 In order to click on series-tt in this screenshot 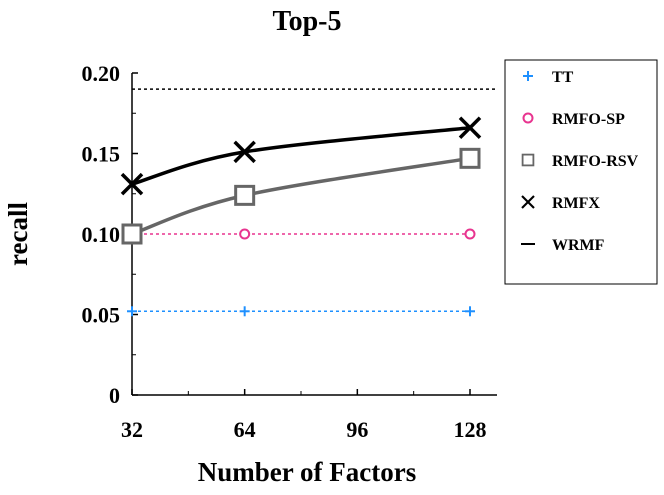, I will do `click(301, 311)`.